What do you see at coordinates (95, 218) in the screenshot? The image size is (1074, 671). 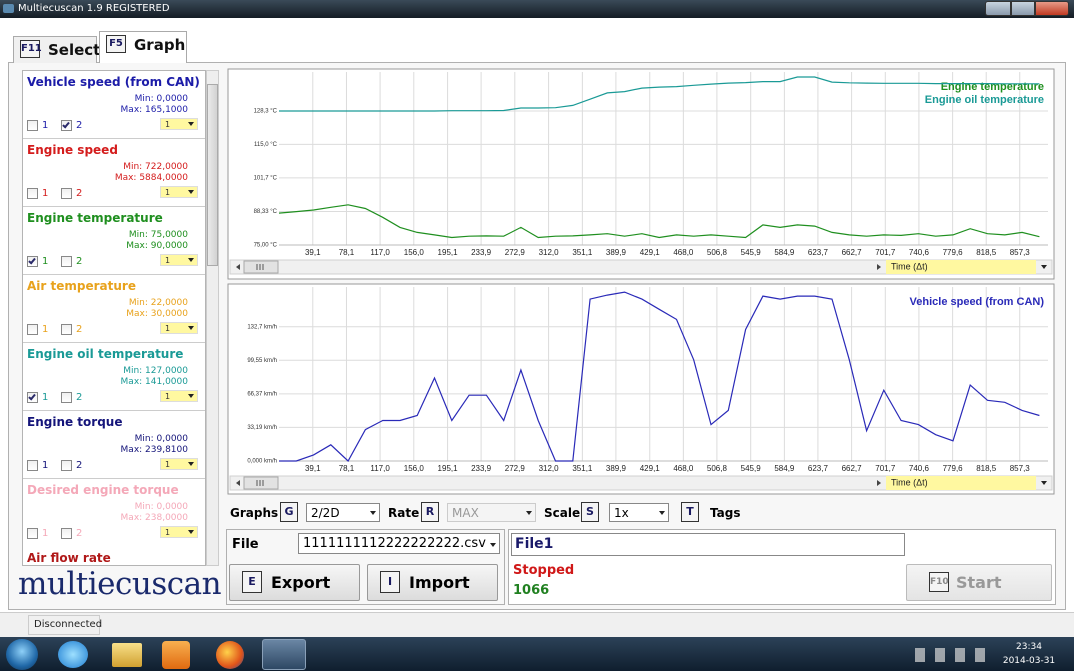 I see `sidebar-item-name: Engine temperature` at bounding box center [95, 218].